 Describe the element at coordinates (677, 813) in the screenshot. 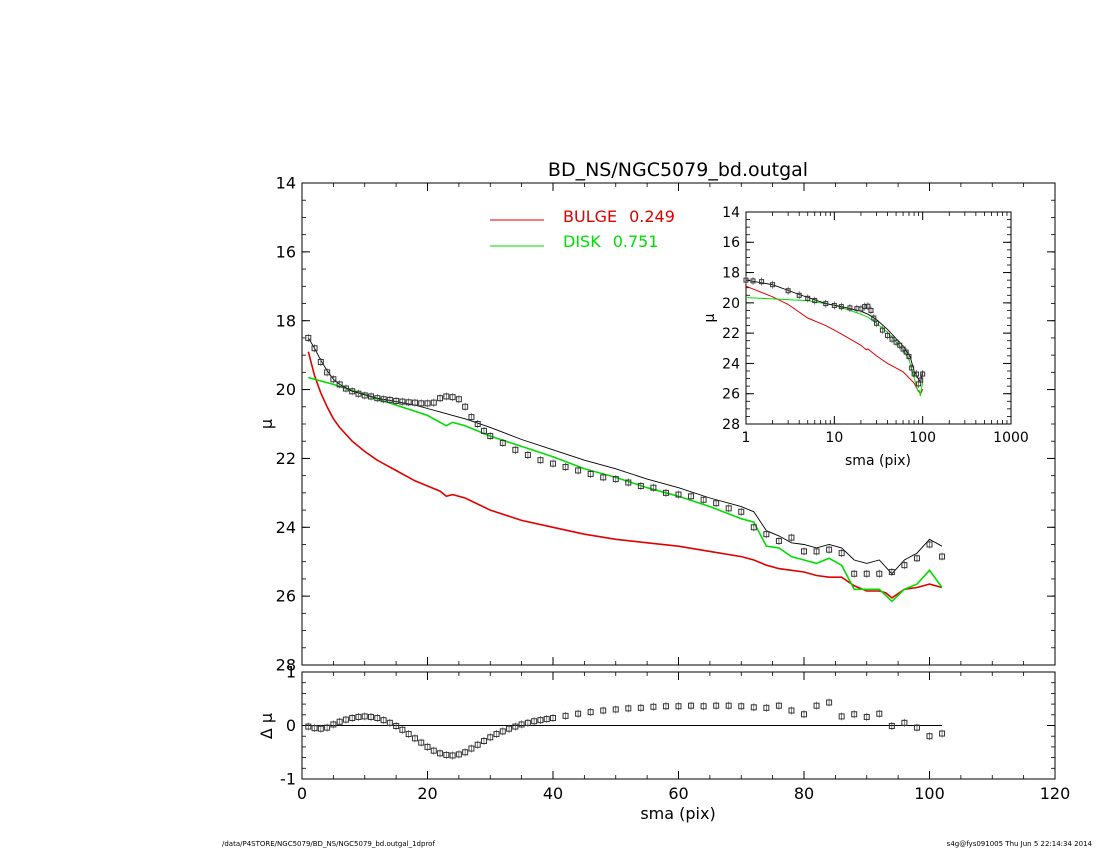

I see `residual-x-axis-label: sma (pix)` at that location.